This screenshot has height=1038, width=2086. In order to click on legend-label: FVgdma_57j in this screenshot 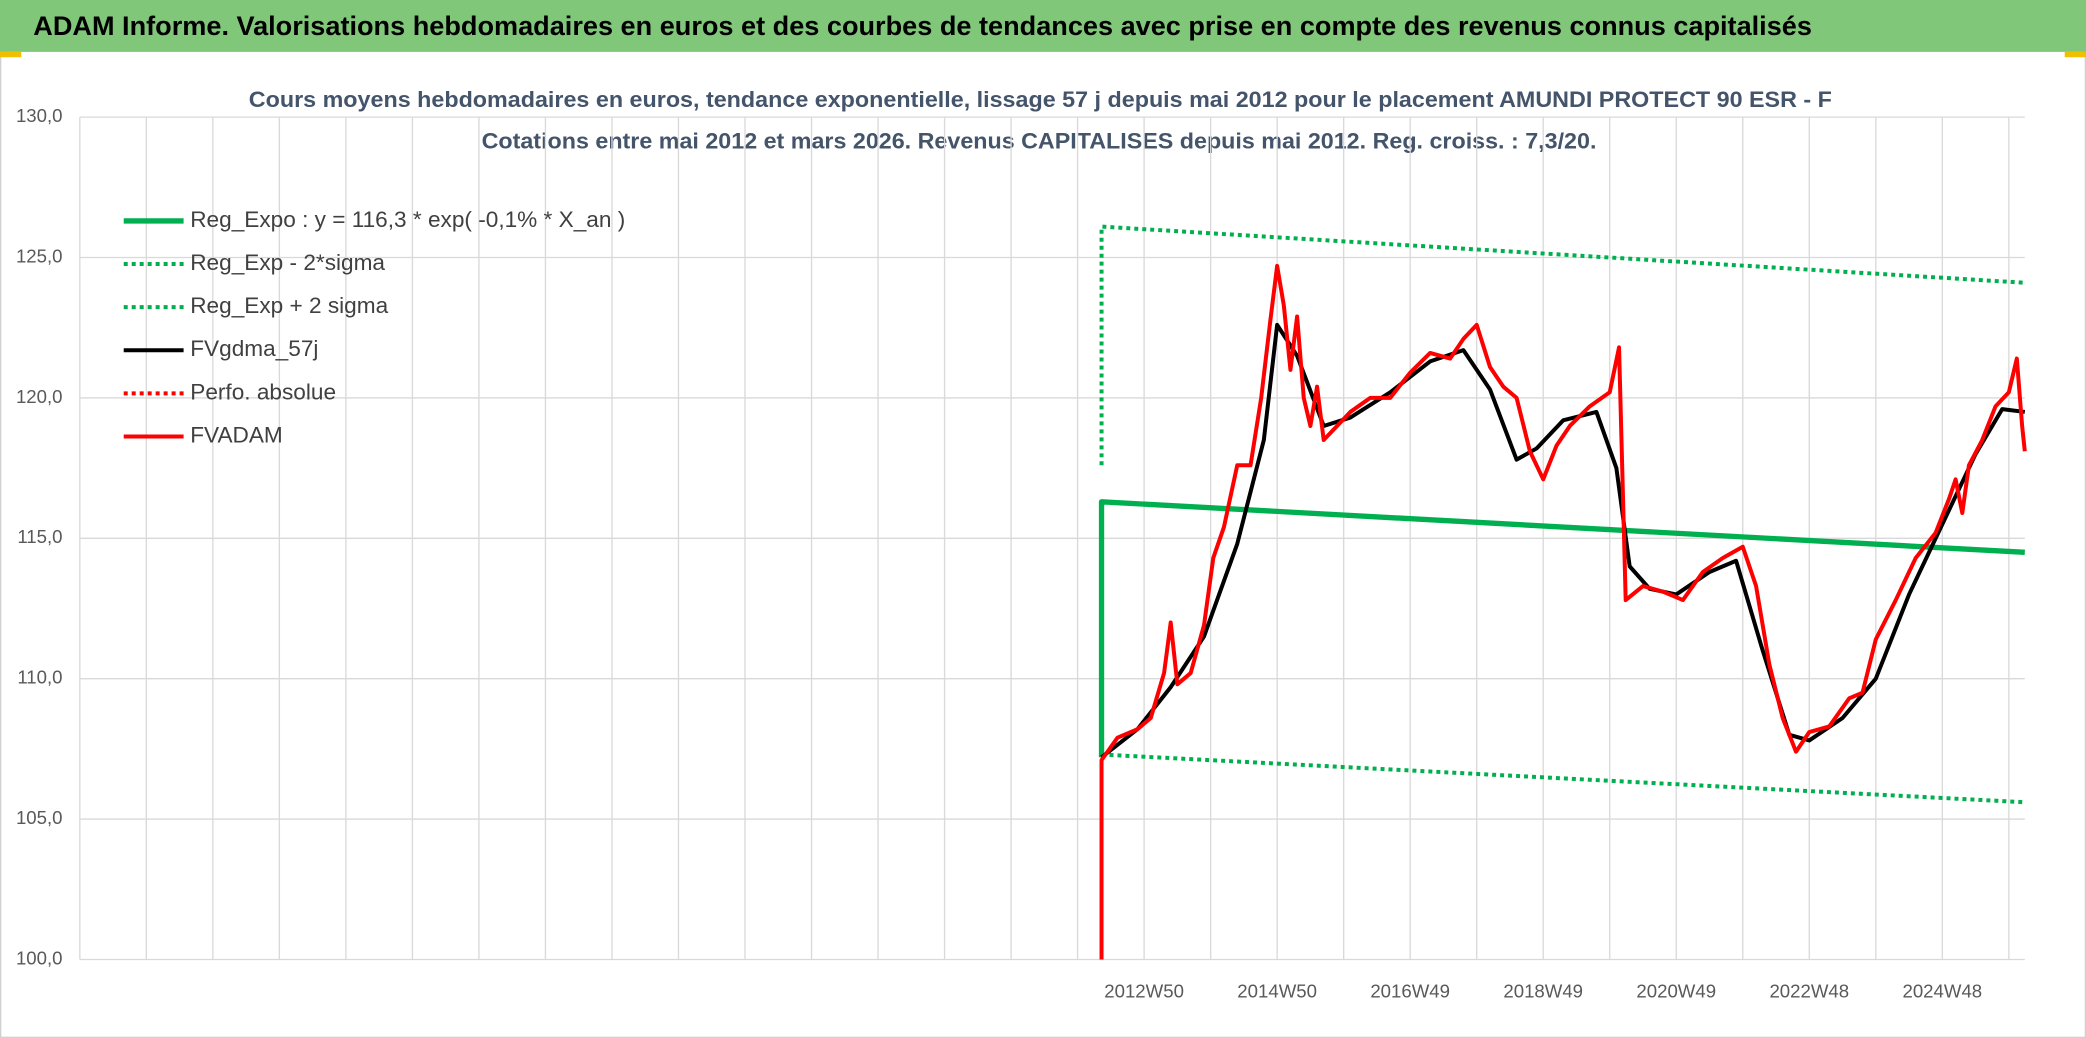, I will do `click(254, 348)`.